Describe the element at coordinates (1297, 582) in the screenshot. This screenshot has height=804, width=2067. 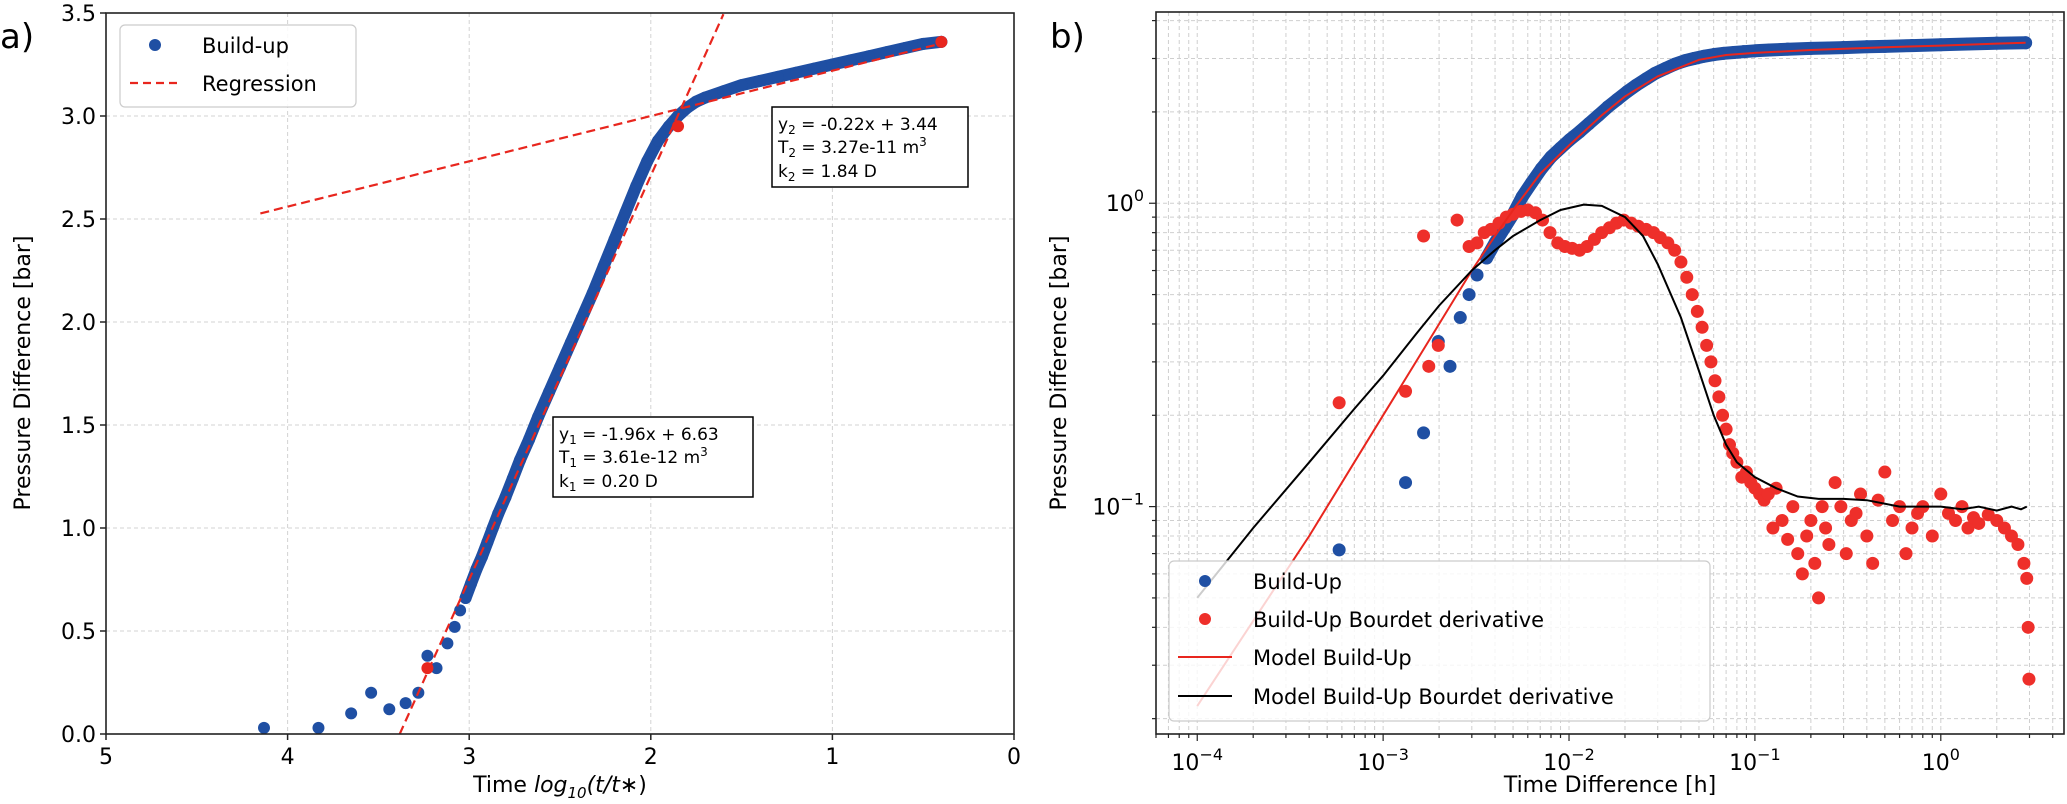
I see `legend-label-build-up: Build-Up` at that location.